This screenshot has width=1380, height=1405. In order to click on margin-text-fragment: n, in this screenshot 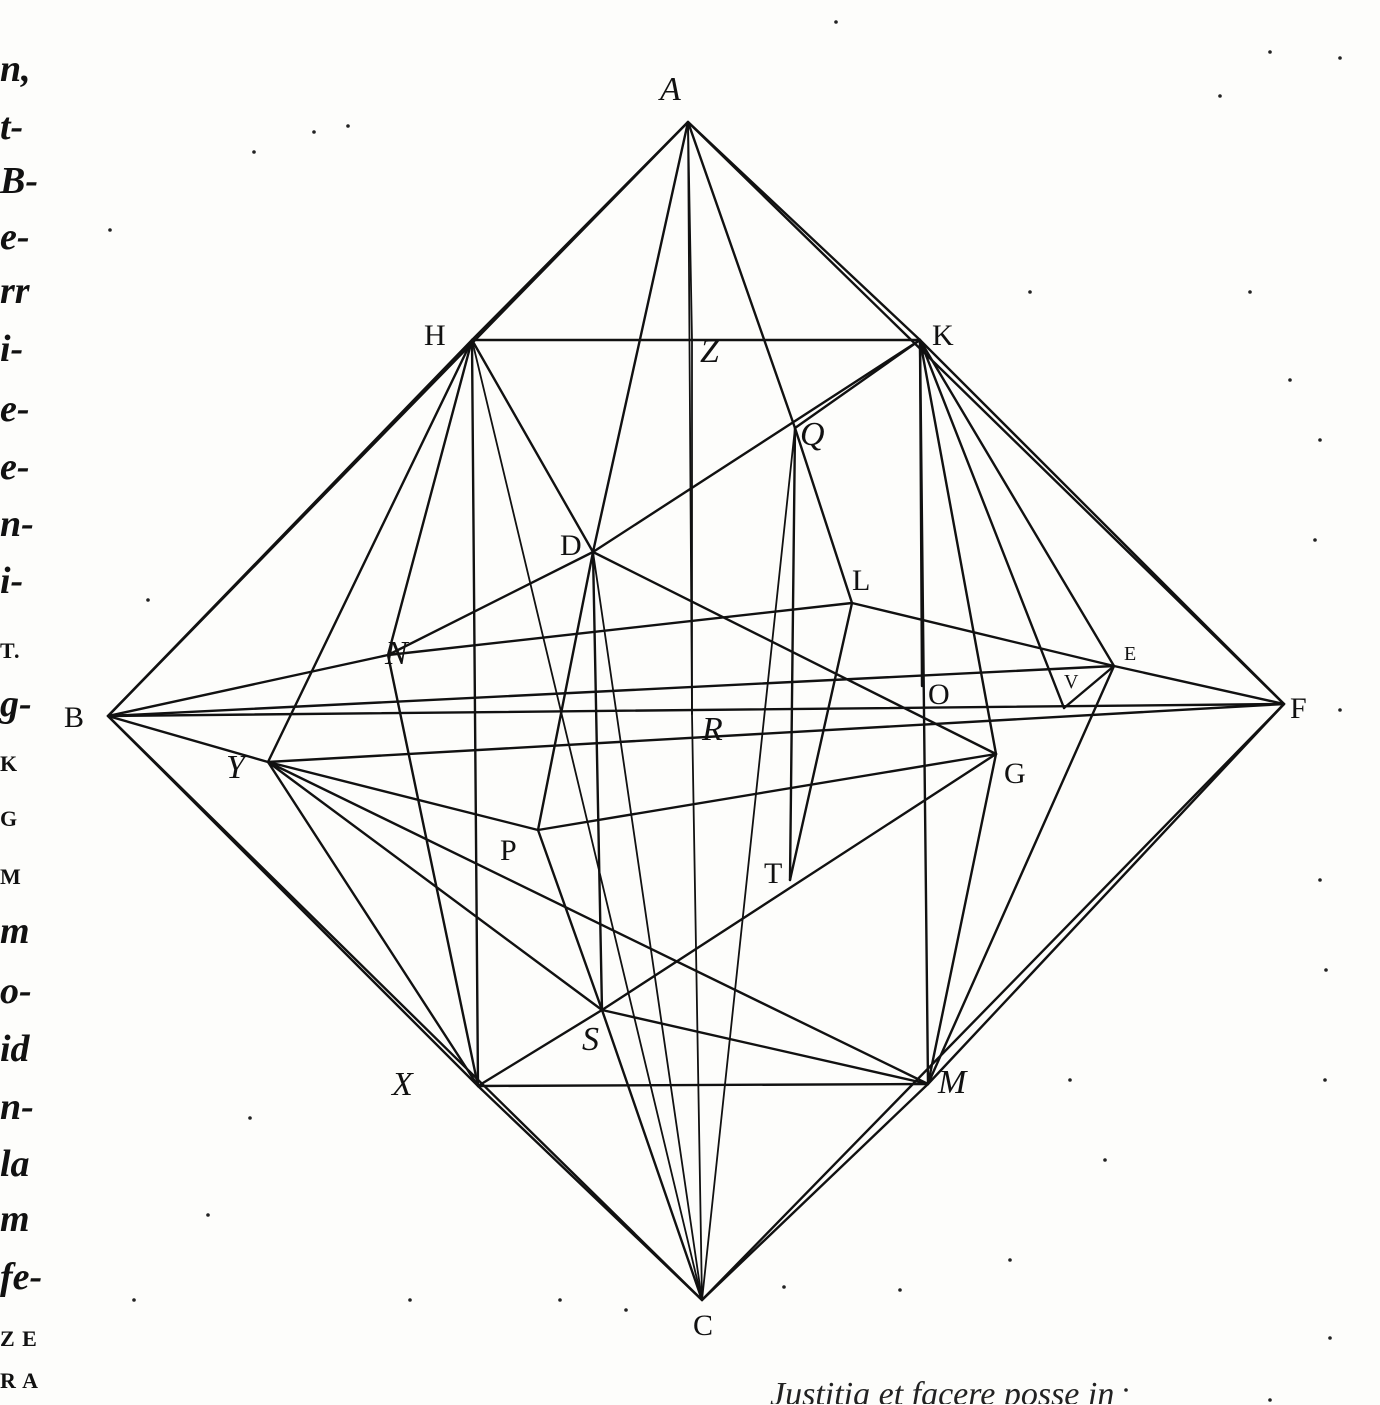, I will do `click(15, 69)`.